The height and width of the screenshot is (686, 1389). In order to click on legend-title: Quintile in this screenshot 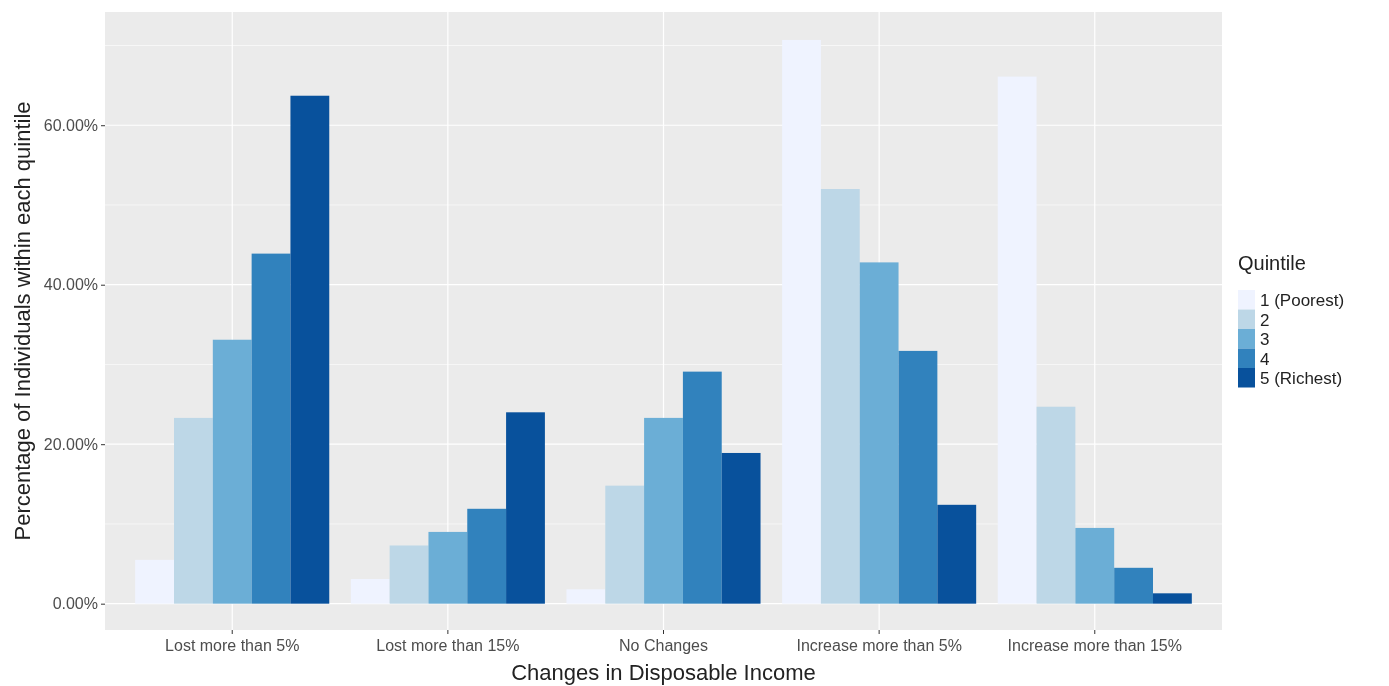, I will do `click(1272, 263)`.